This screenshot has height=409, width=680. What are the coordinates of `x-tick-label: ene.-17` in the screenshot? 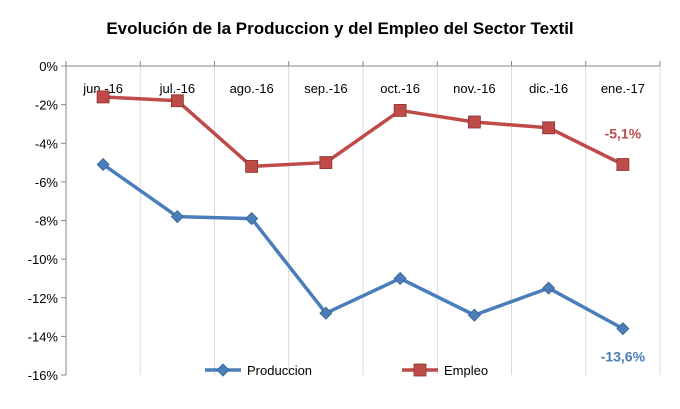 It's located at (623, 88).